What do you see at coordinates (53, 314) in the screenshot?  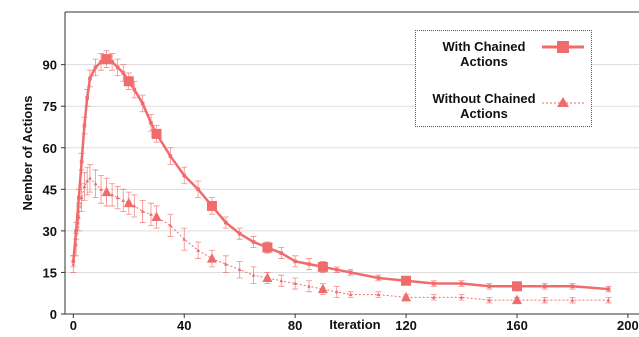 I see `y-tick-label: 0` at bounding box center [53, 314].